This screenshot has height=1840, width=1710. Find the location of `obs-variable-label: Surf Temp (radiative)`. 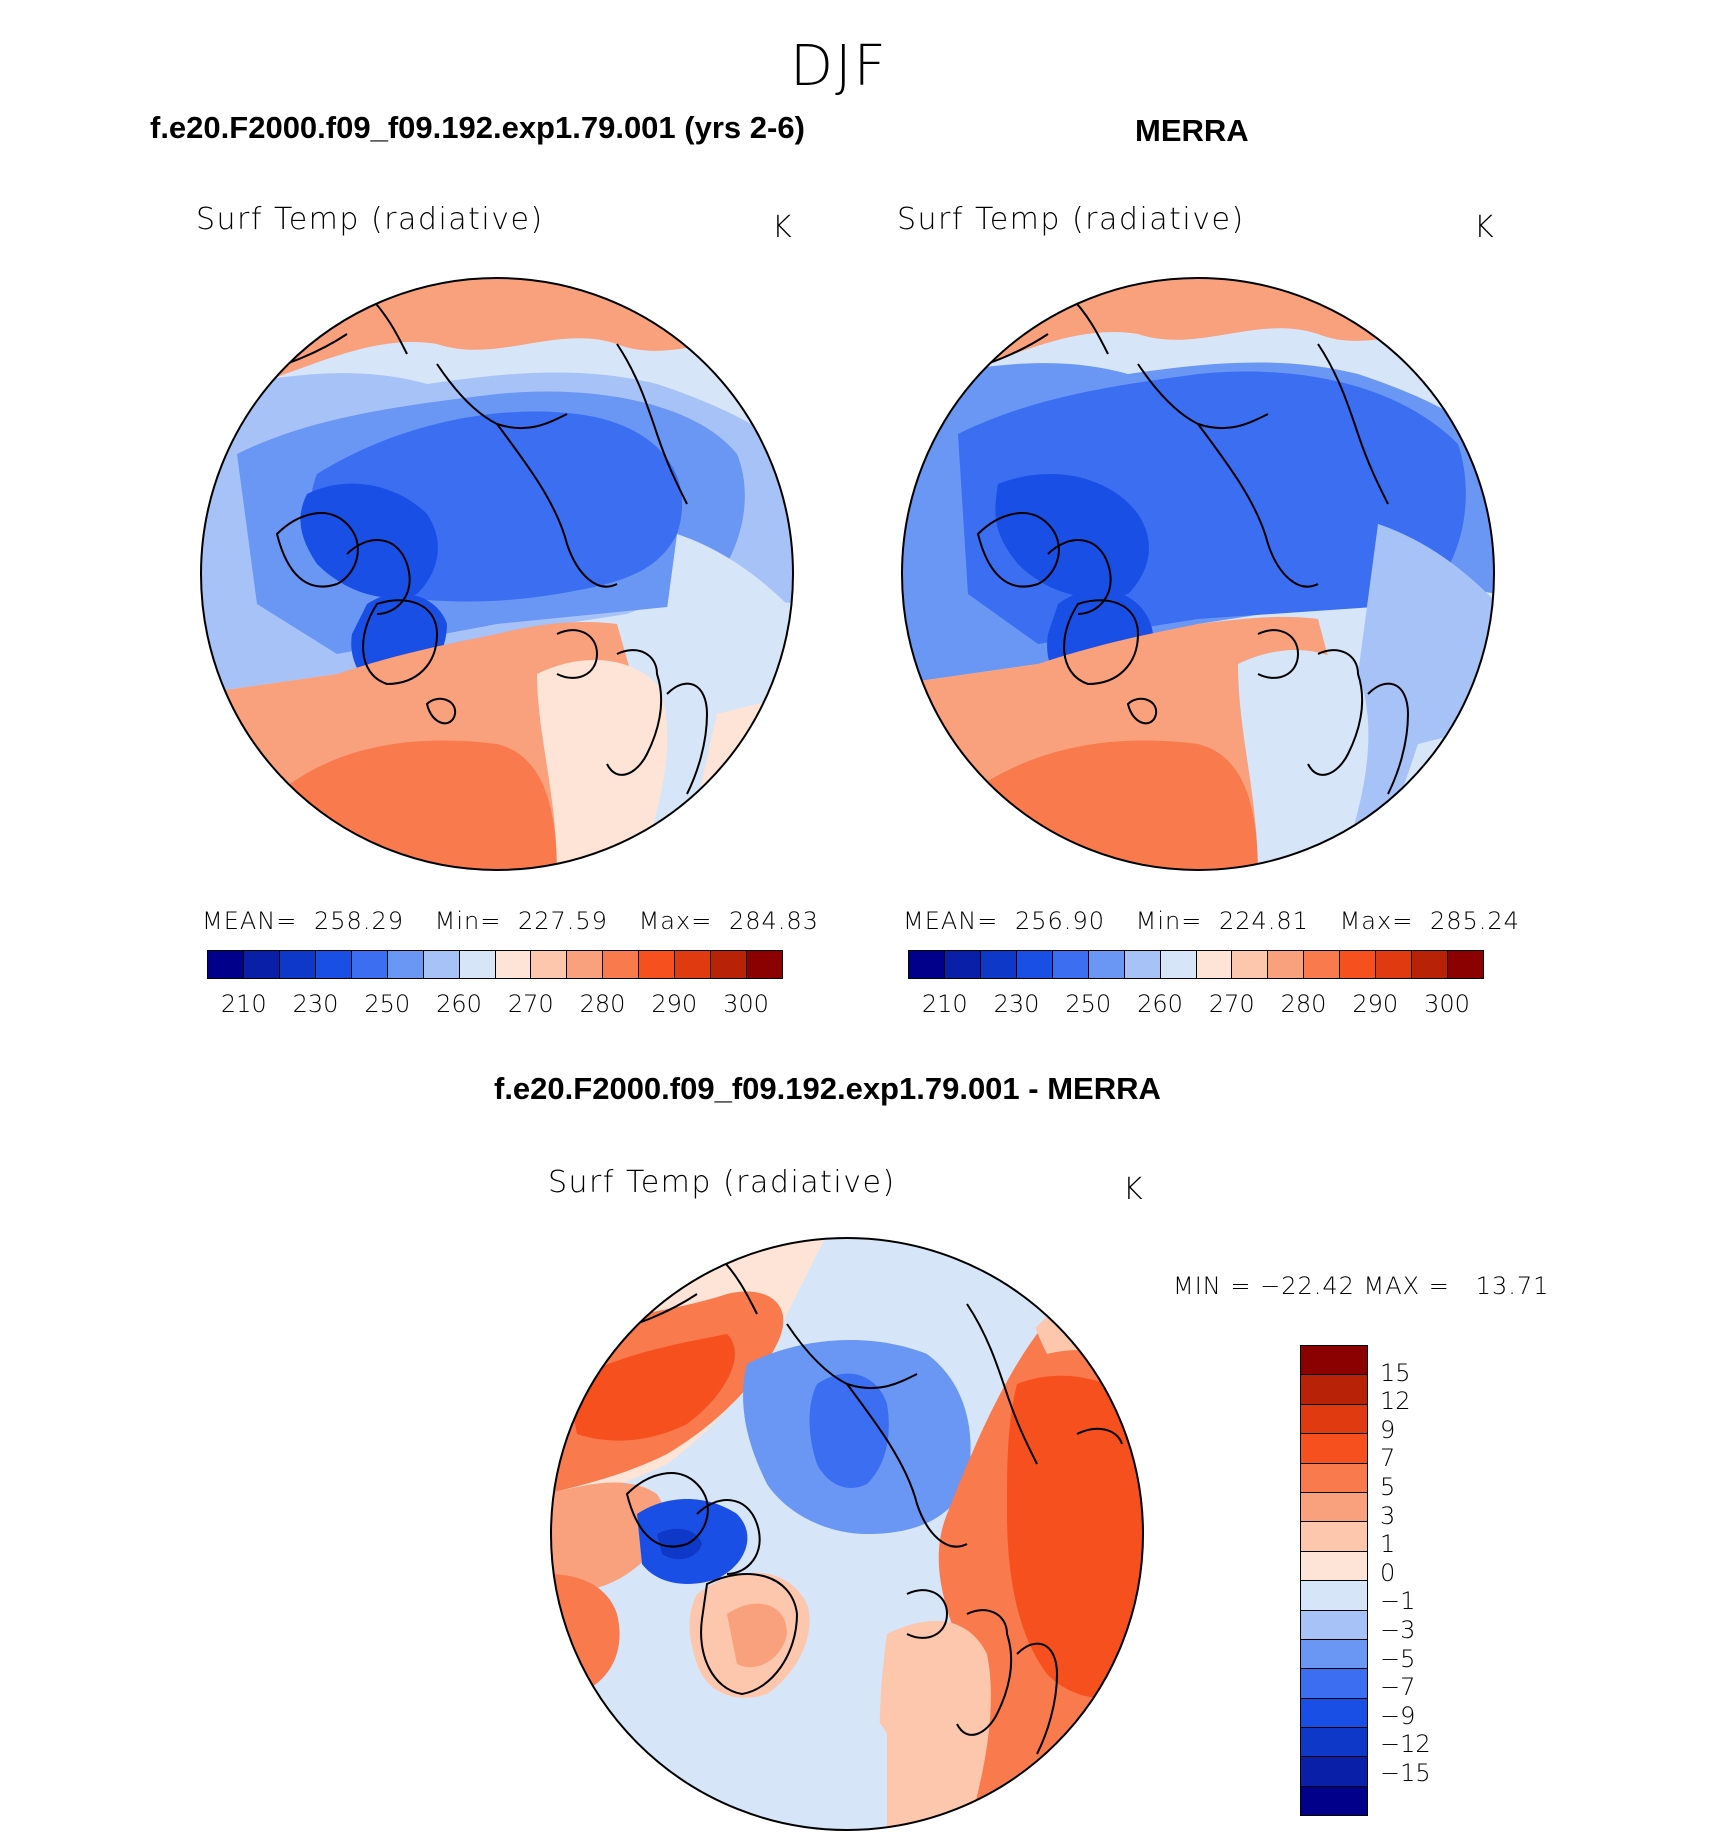

obs-variable-label: Surf Temp (radiative) is located at coordinates (1071, 219).